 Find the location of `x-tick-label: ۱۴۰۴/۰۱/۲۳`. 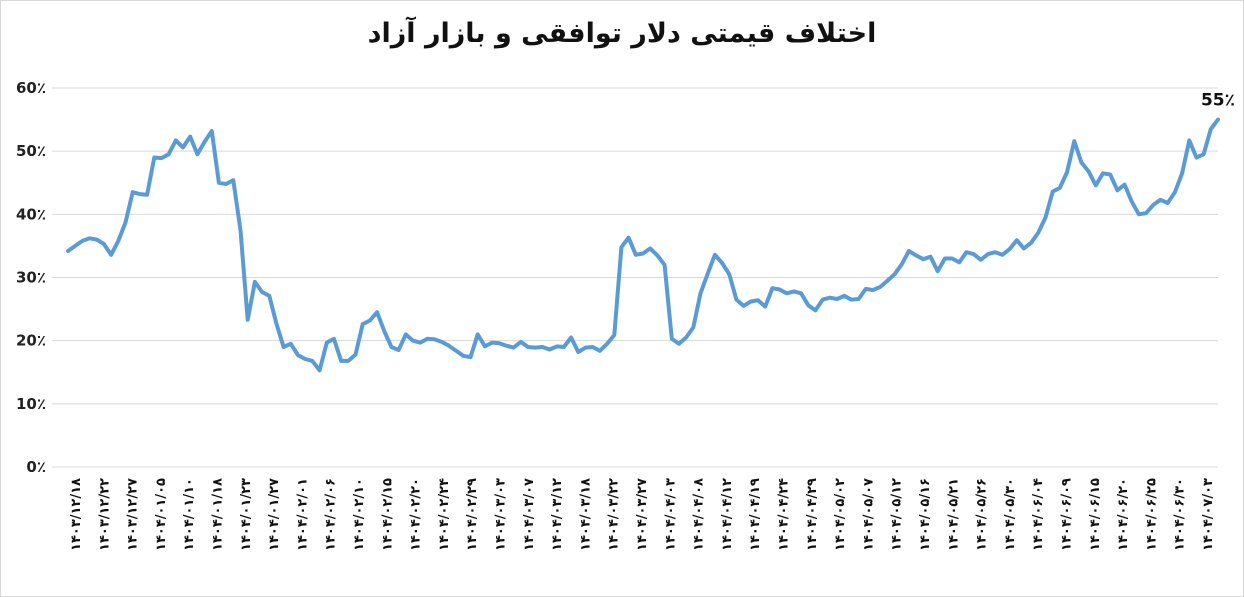

x-tick-label: ۱۴۰۴/۰۱/۲۳ is located at coordinates (246, 514).